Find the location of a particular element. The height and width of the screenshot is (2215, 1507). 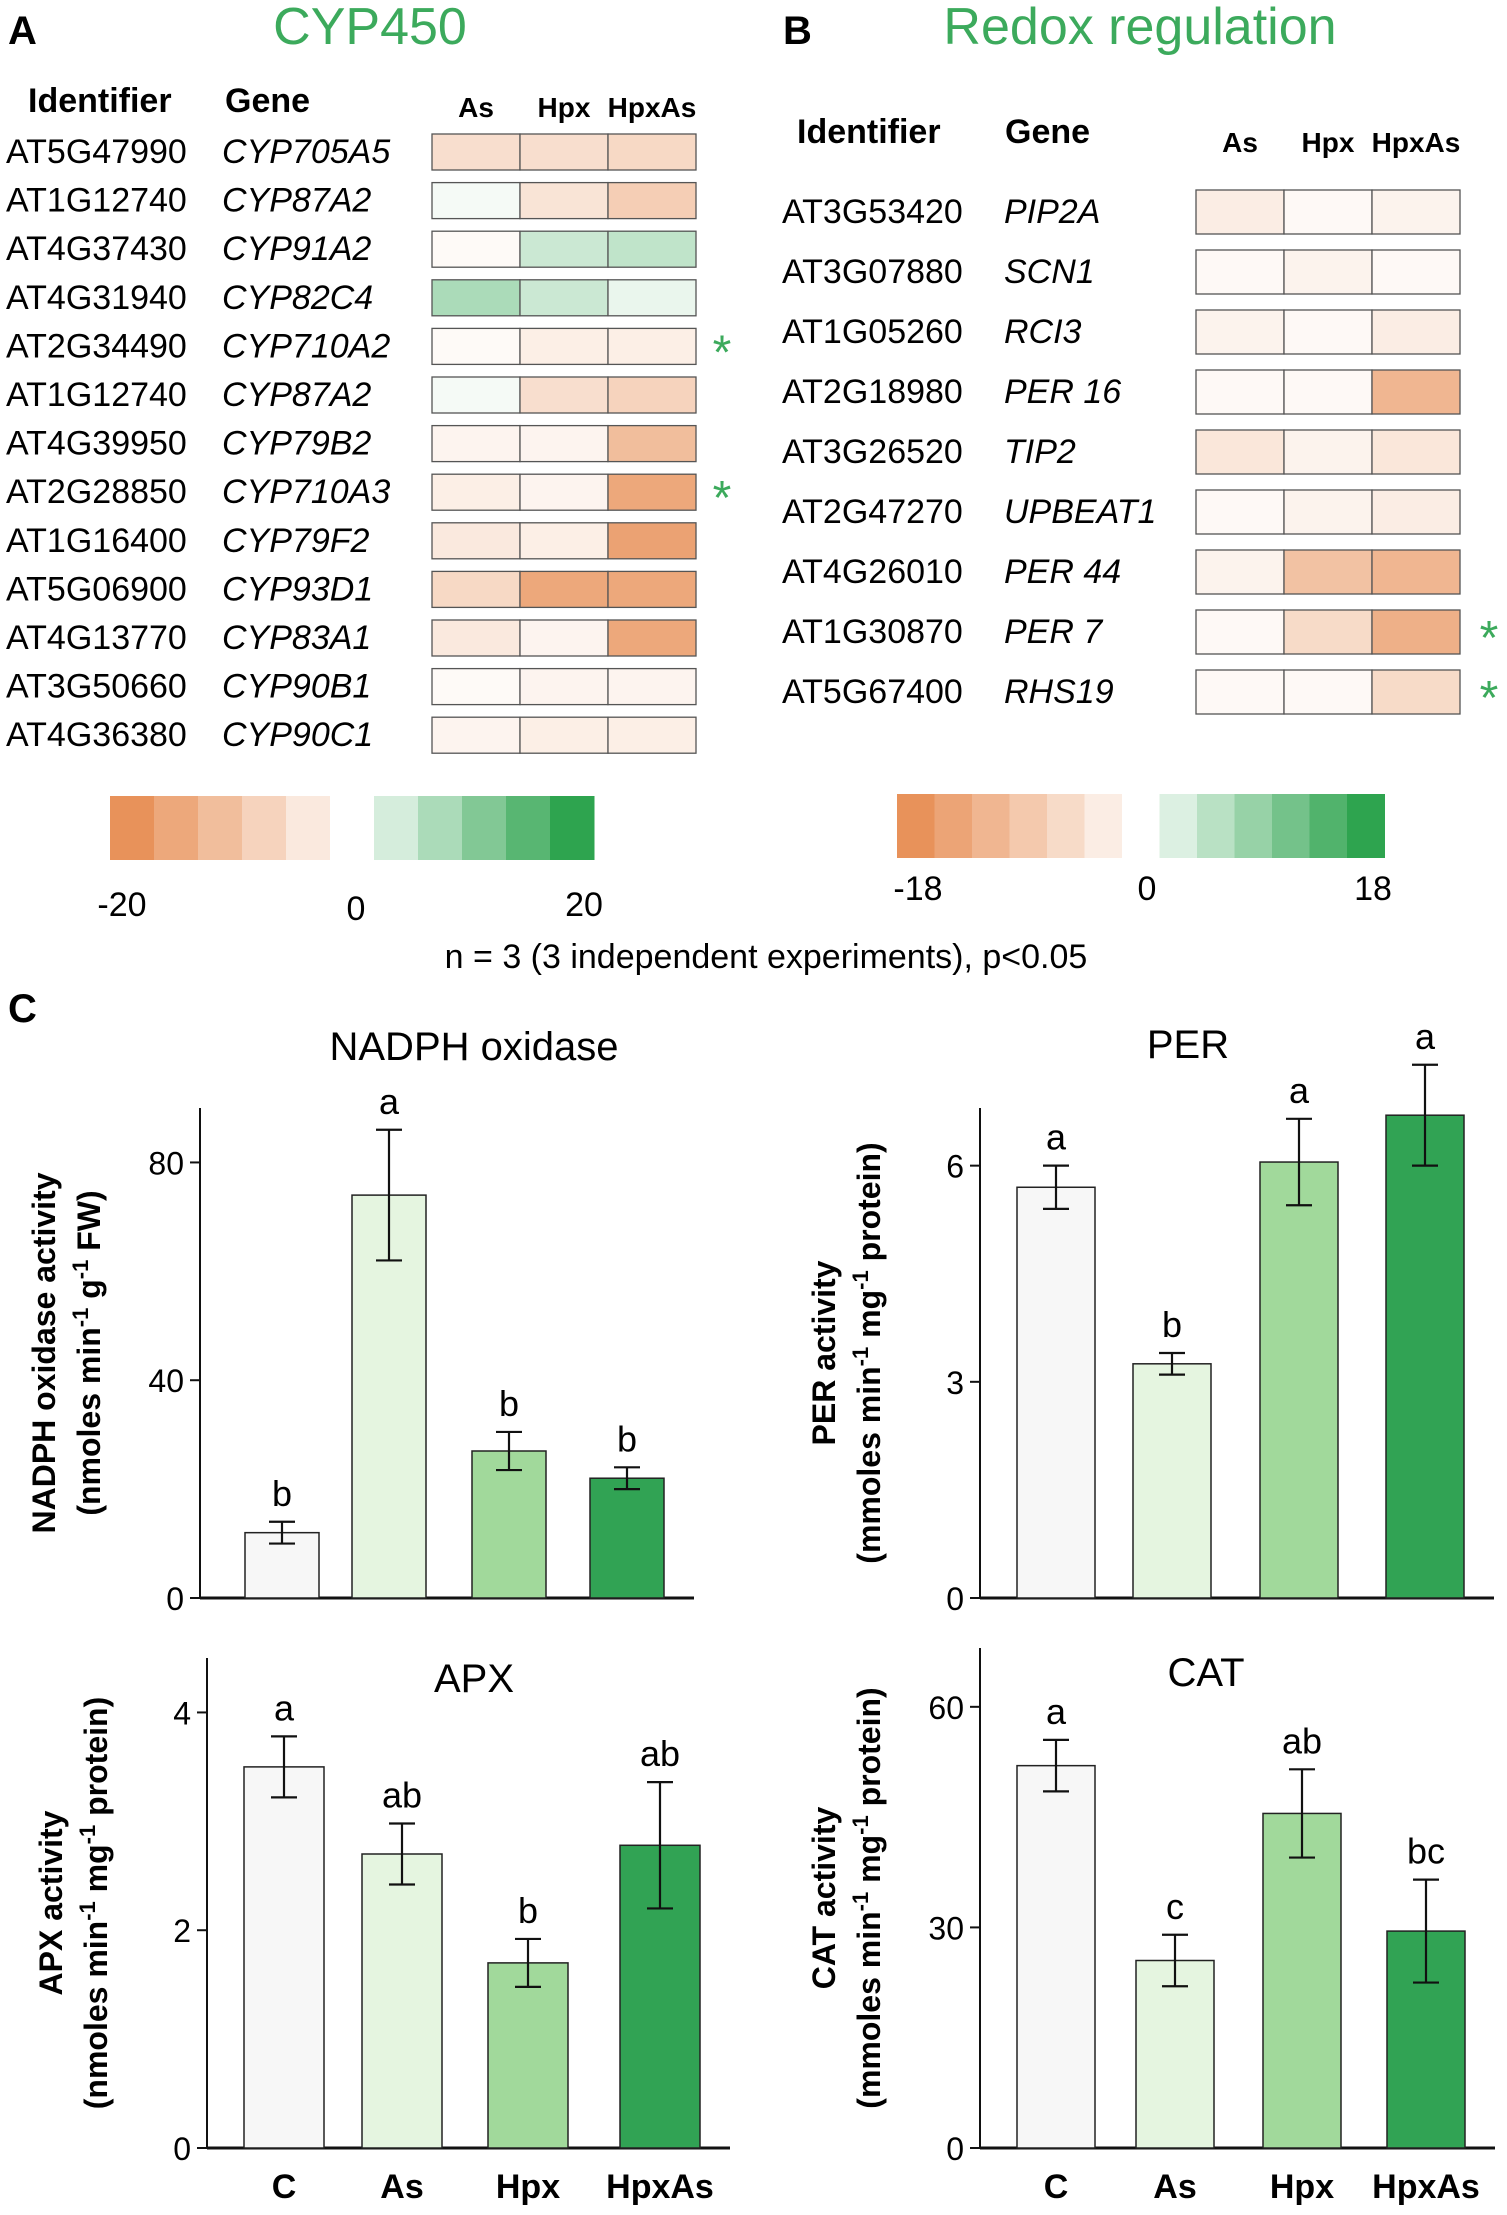

gene-identifier: AT4G39950 is located at coordinates (96, 444).